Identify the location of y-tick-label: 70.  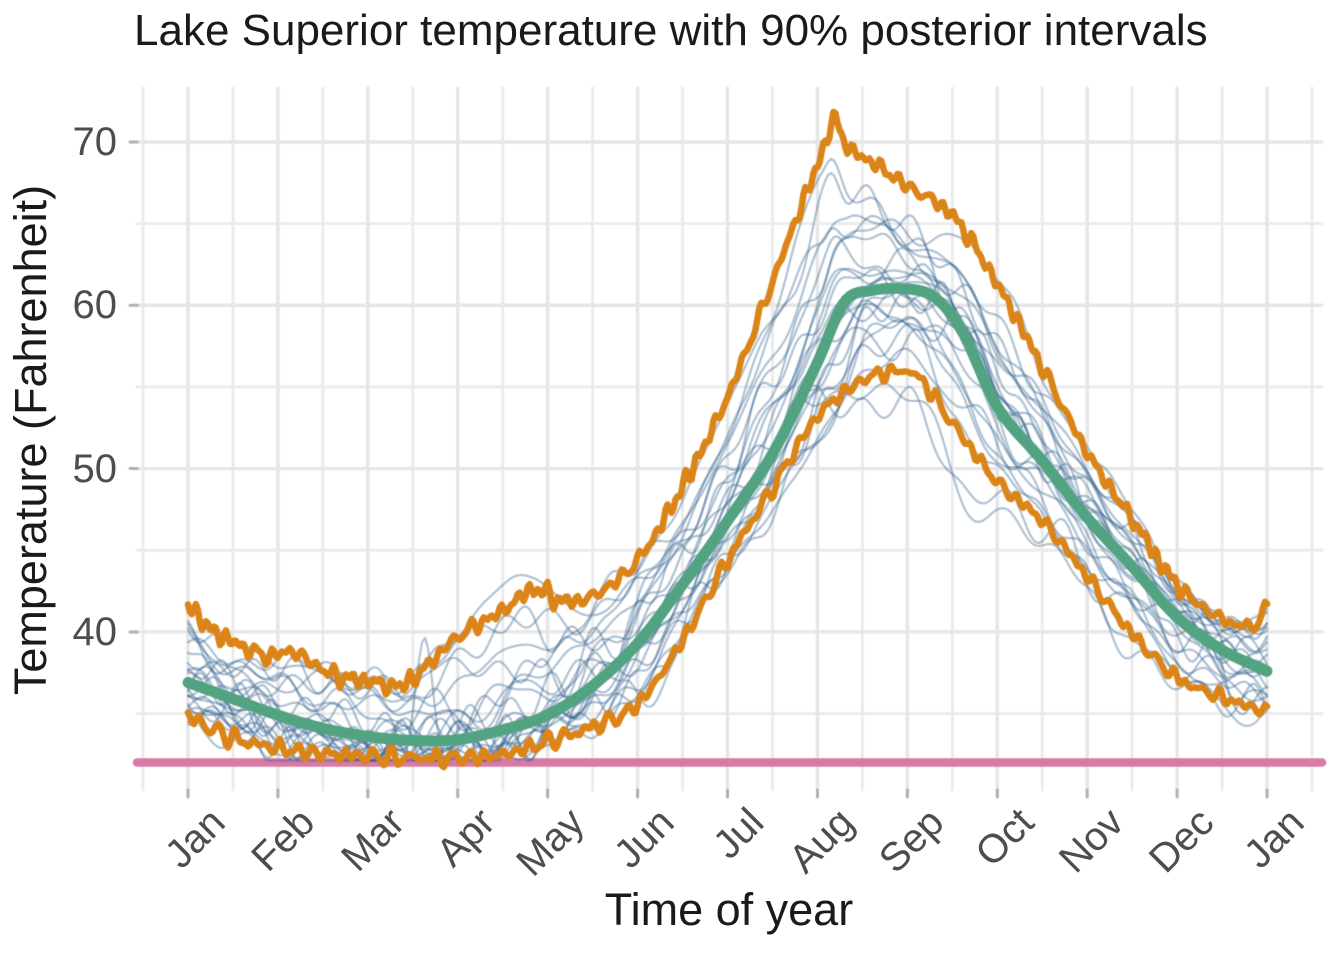
(95, 142).